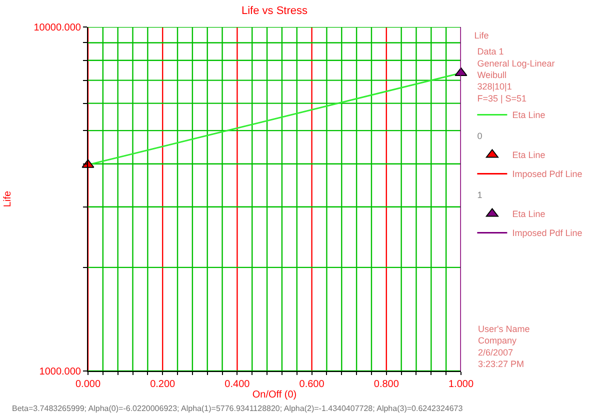  What do you see at coordinates (60, 372) in the screenshot?
I see `y-tick-label: 1000.000` at bounding box center [60, 372].